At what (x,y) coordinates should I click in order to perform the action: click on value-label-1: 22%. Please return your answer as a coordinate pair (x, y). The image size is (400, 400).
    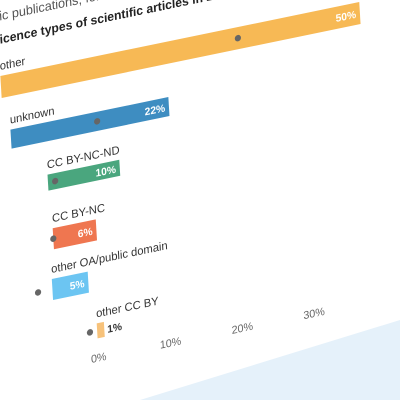
    Looking at the image, I should click on (154, 110).